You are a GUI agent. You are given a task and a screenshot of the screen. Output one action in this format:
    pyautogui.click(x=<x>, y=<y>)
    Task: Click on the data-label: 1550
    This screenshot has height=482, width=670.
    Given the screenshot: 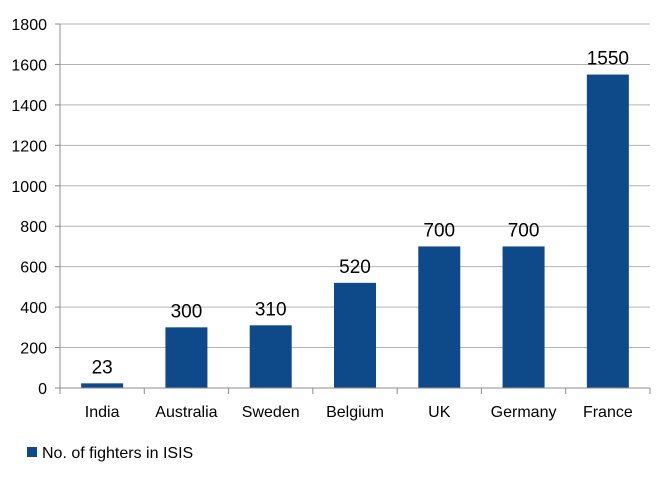 What is the action you would take?
    pyautogui.click(x=608, y=59)
    